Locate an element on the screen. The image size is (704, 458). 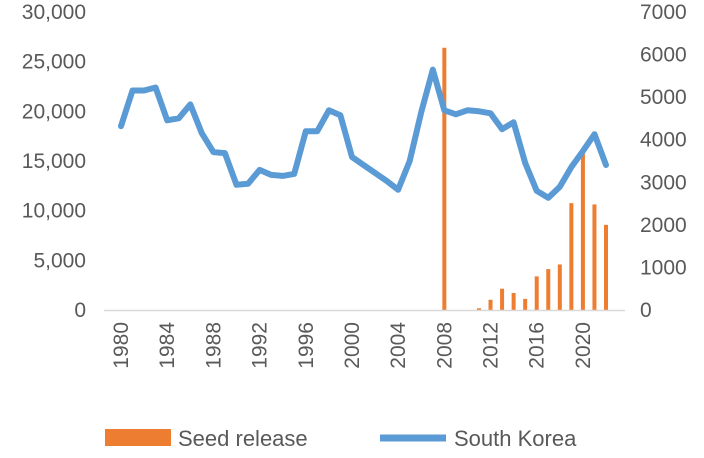
right-tick-label: 0 is located at coordinates (646, 310).